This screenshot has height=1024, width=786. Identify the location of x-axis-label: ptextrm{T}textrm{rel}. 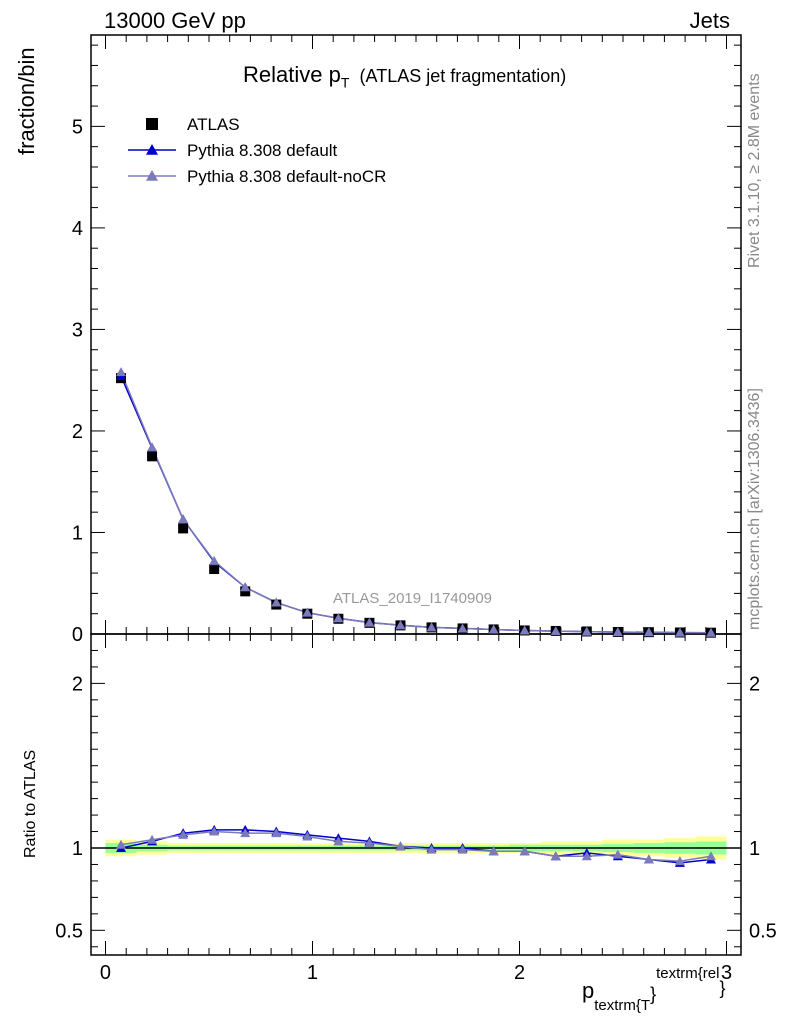
(654, 989).